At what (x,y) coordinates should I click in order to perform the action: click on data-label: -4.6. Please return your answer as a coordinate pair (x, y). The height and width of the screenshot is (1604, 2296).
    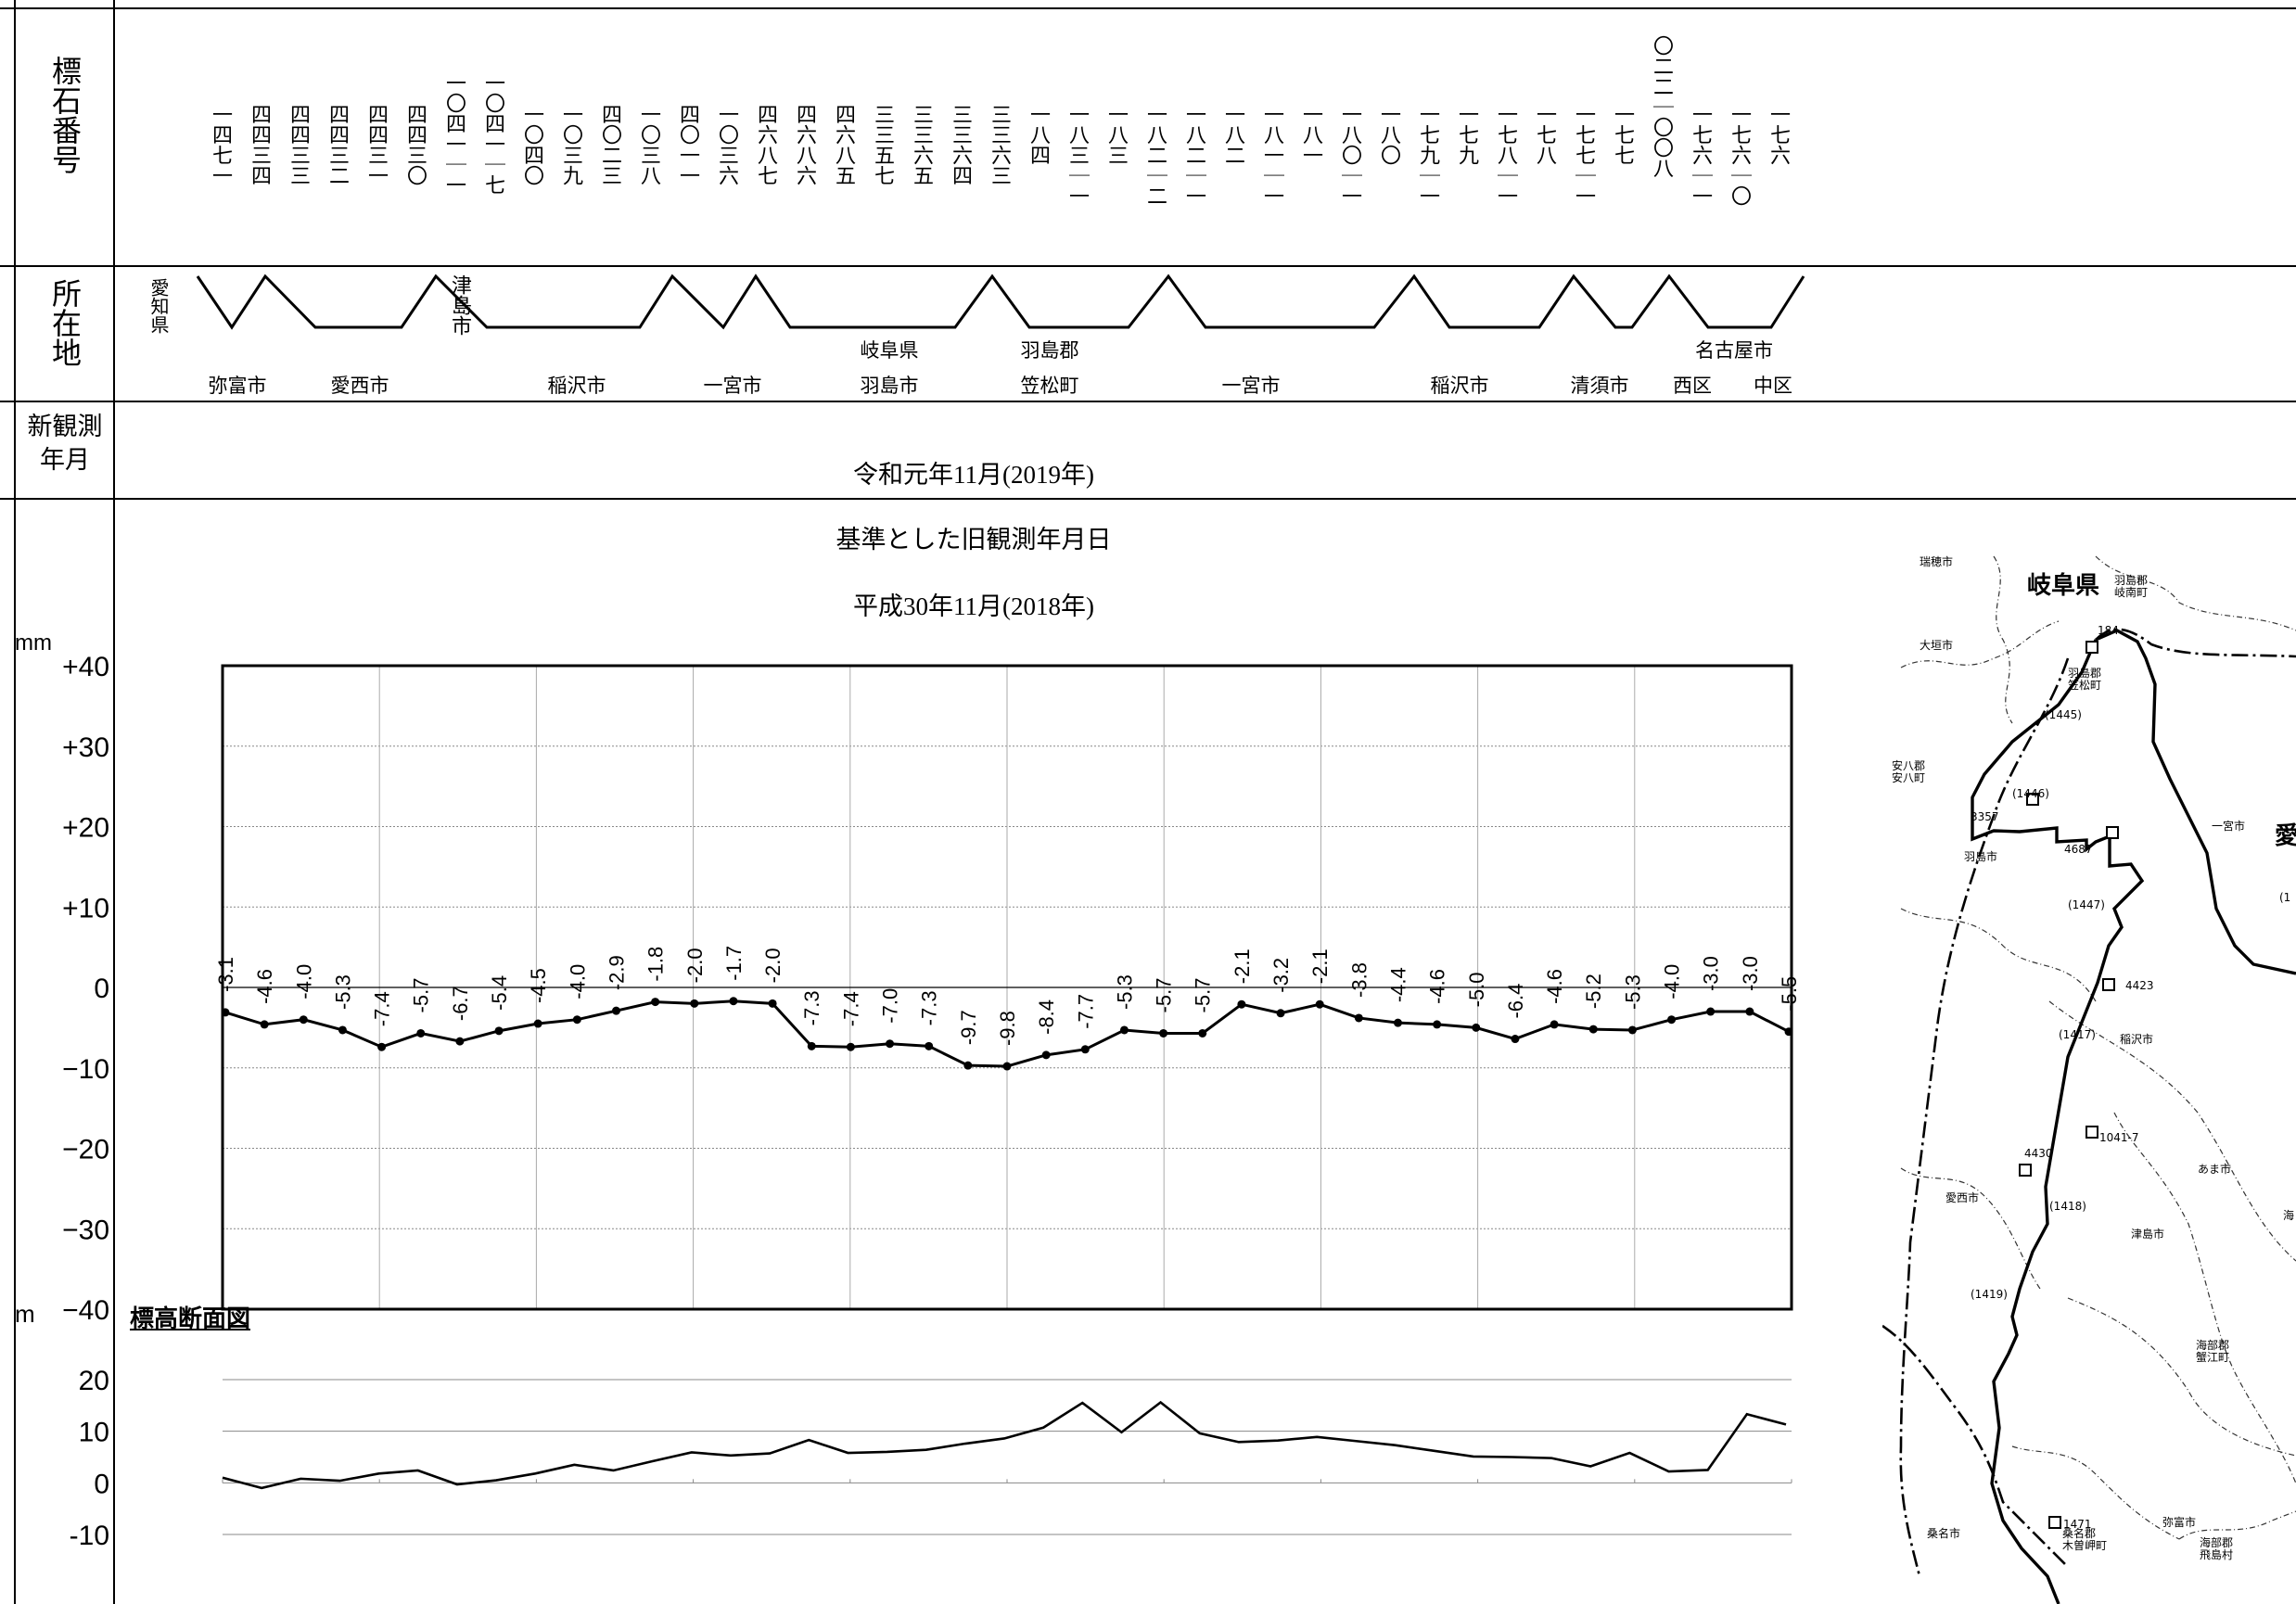
    Looking at the image, I should click on (1437, 986).